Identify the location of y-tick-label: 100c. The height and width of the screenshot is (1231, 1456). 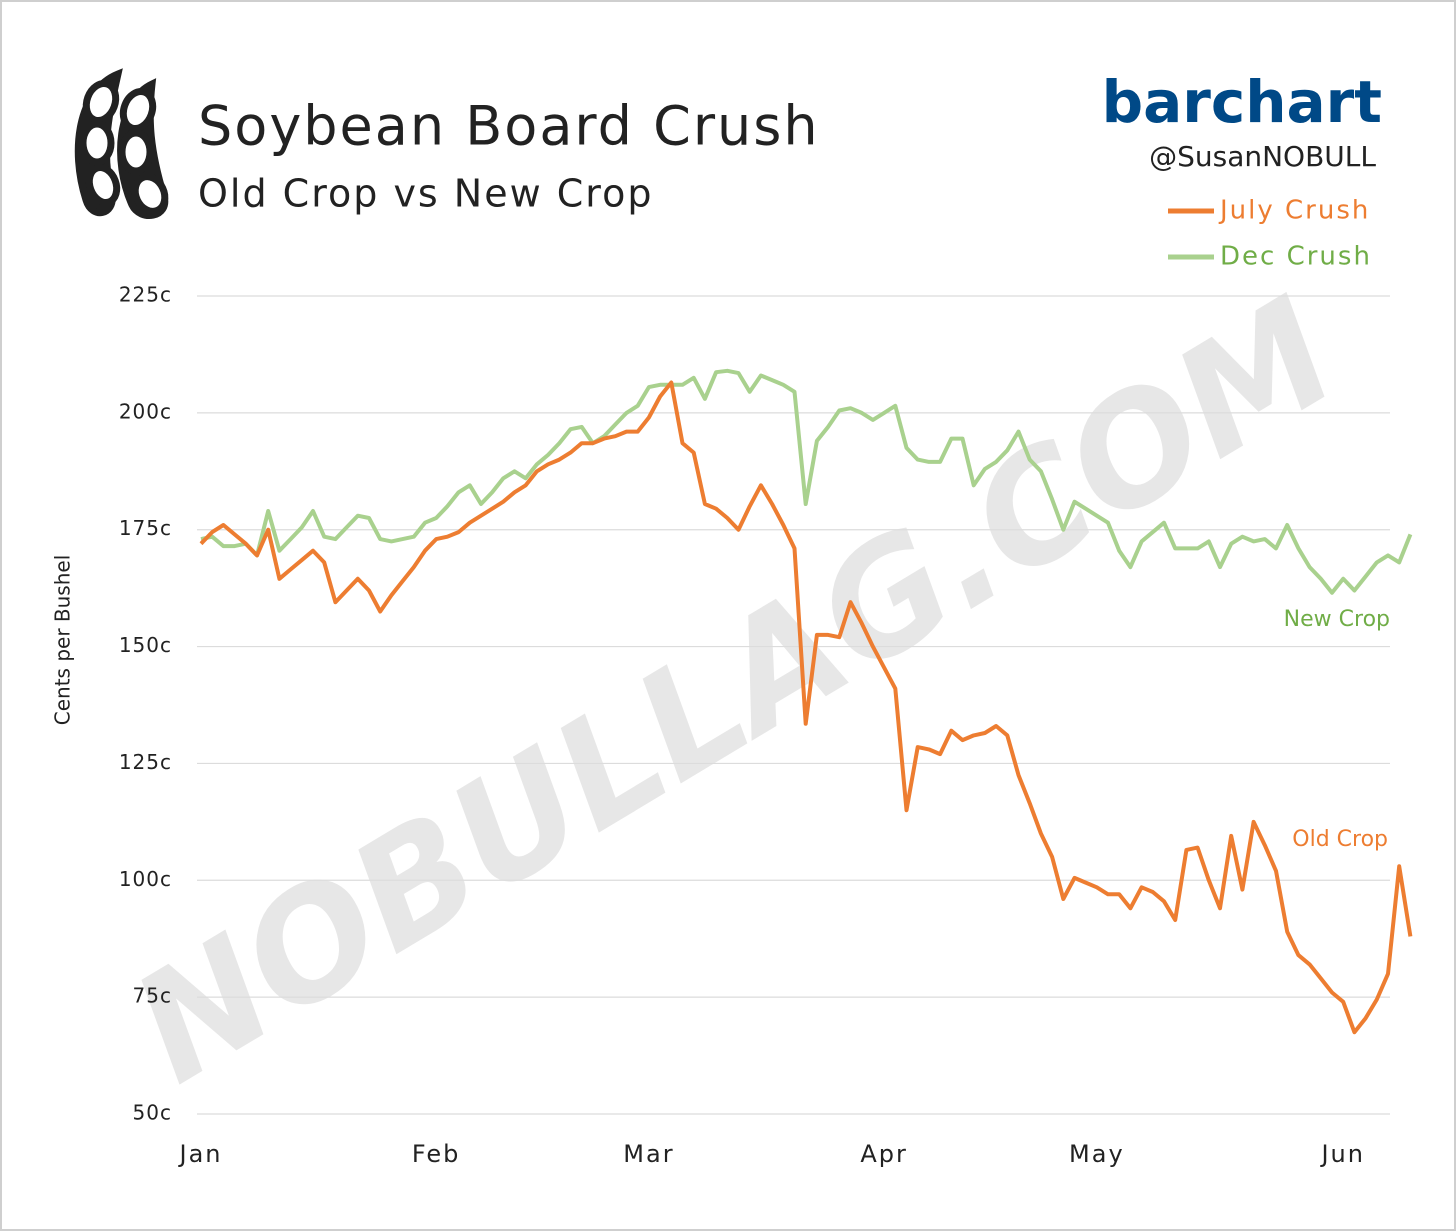
(145, 879).